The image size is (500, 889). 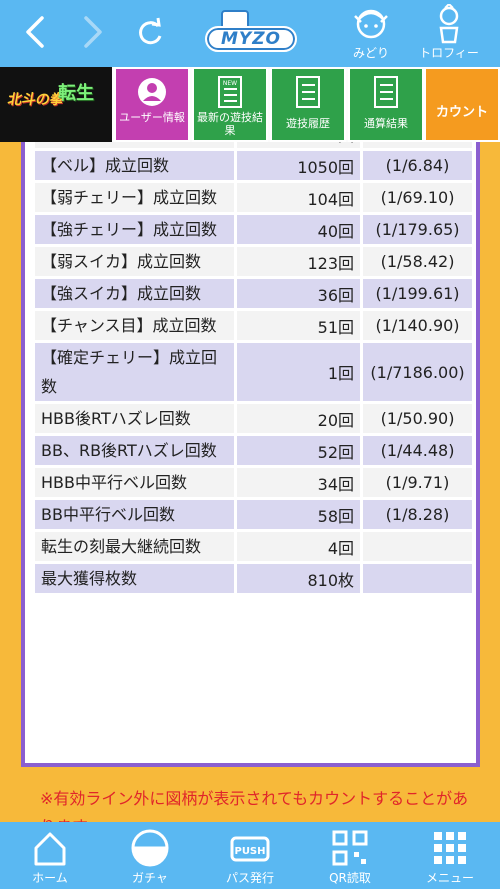 I want to click on count-button: カウント, so click(x=462, y=104).